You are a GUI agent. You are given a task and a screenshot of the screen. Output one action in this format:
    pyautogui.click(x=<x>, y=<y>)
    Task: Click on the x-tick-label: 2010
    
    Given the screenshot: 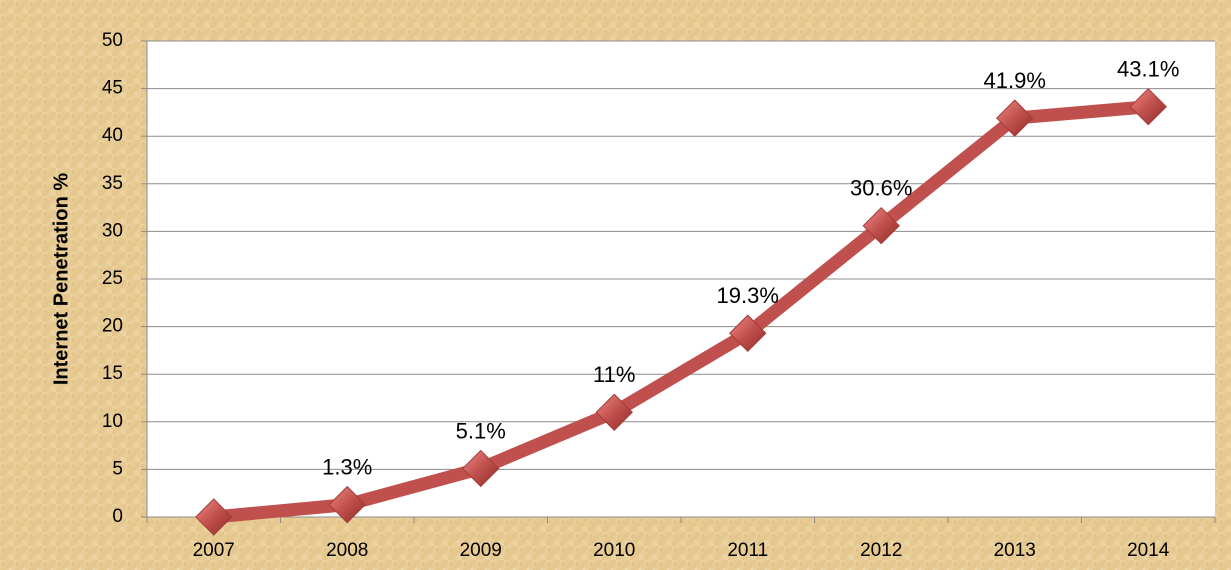 What is the action you would take?
    pyautogui.click(x=614, y=550)
    